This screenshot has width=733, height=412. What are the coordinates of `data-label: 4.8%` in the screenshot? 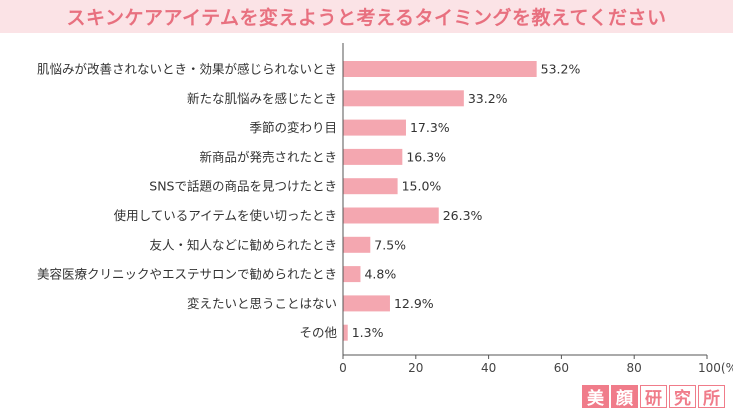 It's located at (380, 274).